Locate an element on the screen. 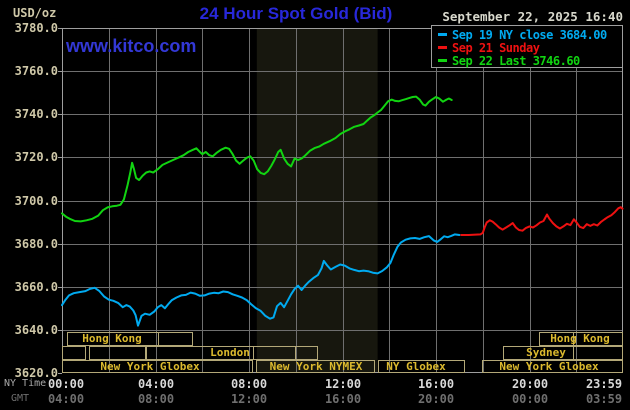 This screenshot has height=410, width=630. ny-time-tick-label: 23:59 is located at coordinates (604, 384).